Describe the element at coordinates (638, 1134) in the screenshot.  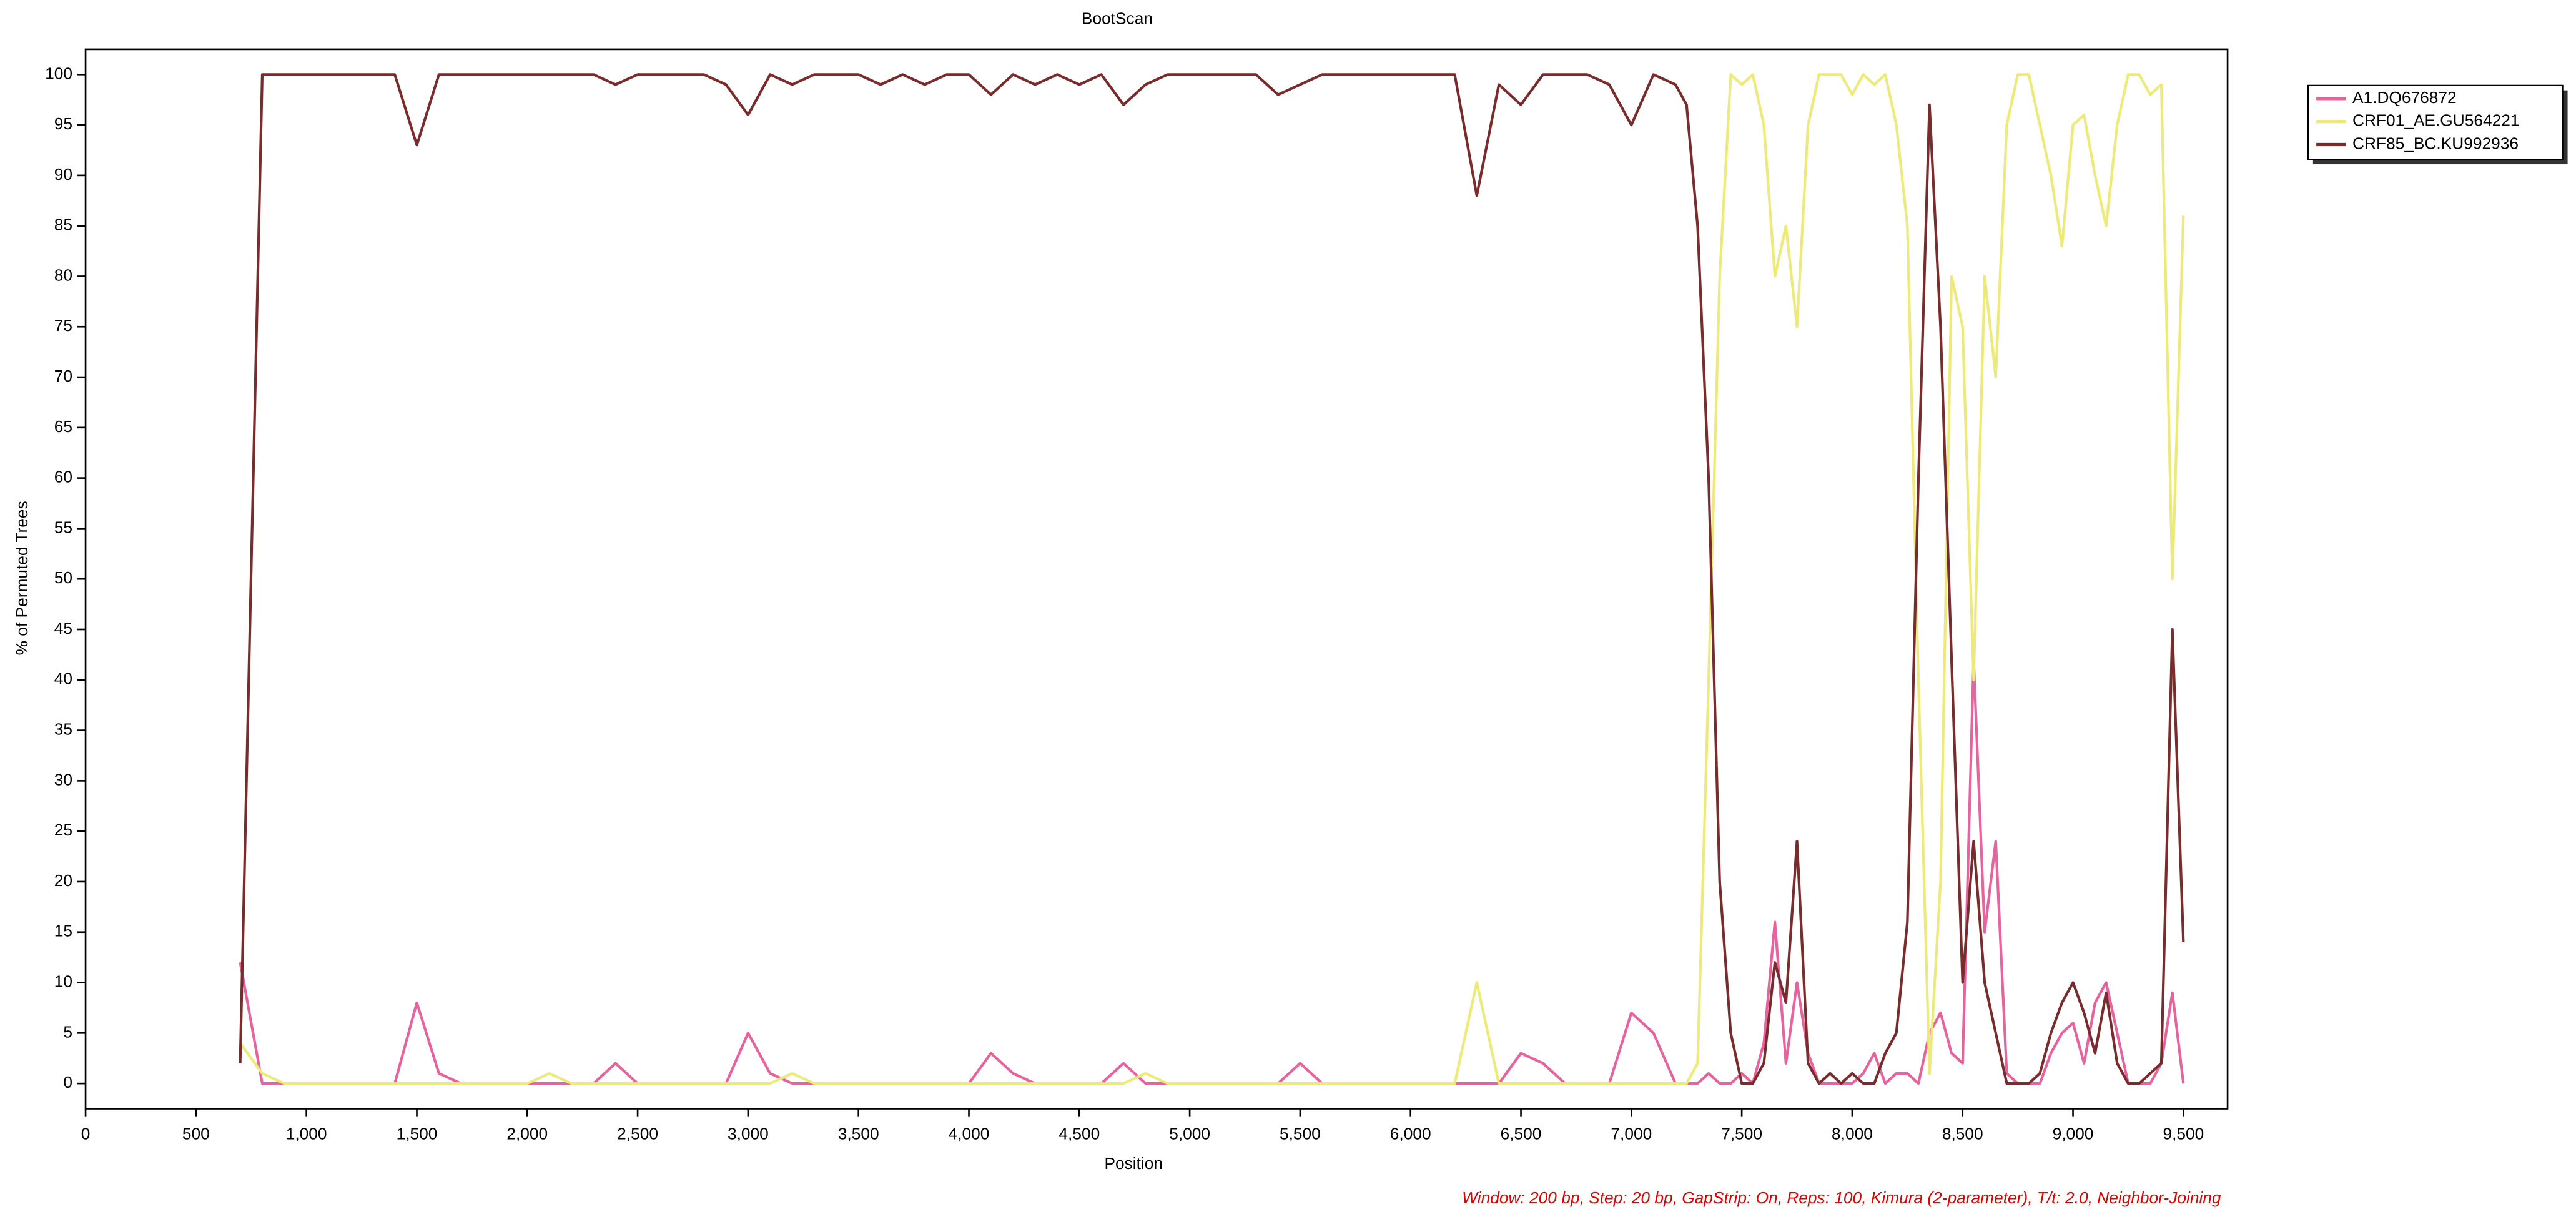
I see `x-tick-label: 2,500` at that location.